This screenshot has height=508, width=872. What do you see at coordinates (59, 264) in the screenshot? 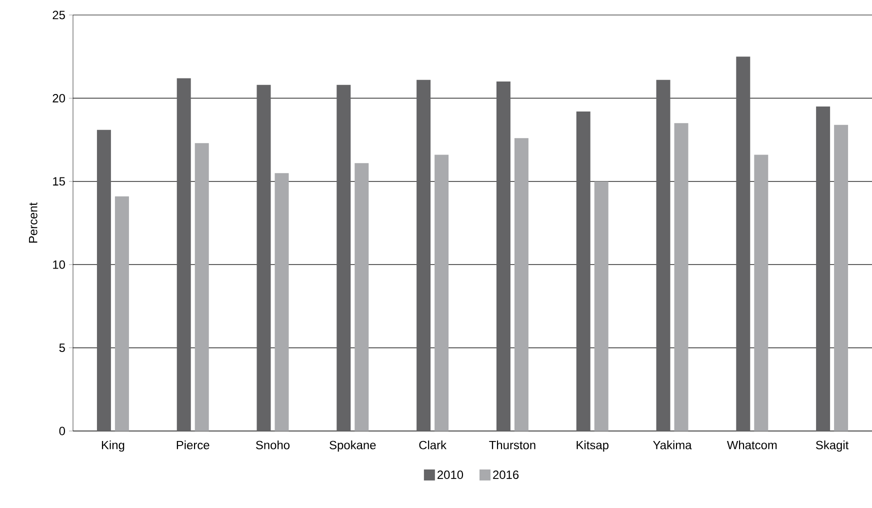
I see `y-tick-label: 10` at bounding box center [59, 264].